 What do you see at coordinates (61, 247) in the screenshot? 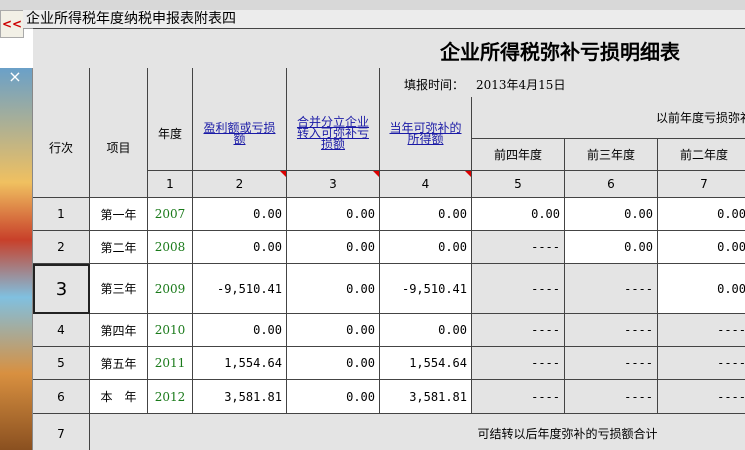
I see `row-number: 2` at bounding box center [61, 247].